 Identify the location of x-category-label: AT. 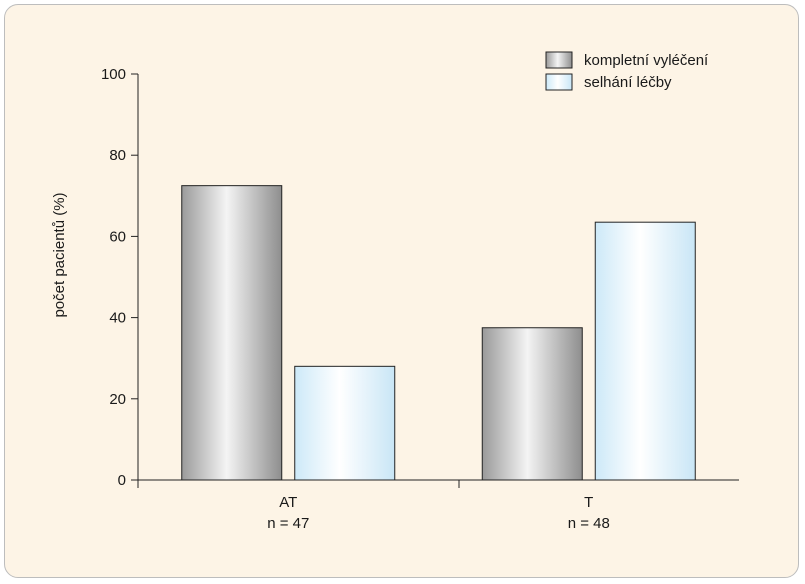
(288, 502).